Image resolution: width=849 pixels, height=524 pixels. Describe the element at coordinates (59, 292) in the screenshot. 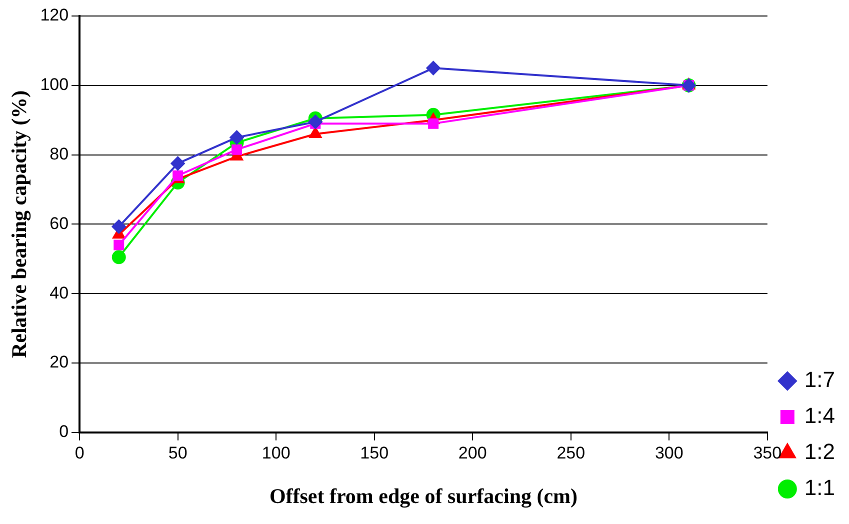

I see `y-tick-label: 40` at that location.